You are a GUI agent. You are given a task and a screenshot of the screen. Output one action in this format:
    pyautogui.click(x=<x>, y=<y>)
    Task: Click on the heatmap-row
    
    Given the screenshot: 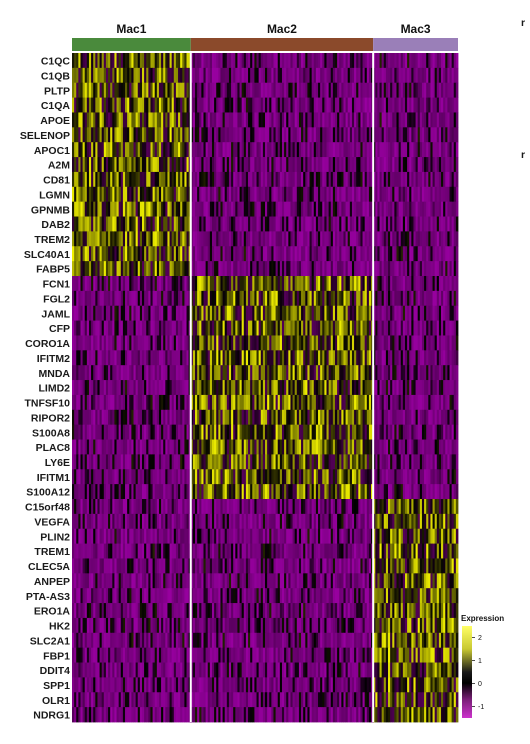 What is the action you would take?
    pyautogui.click(x=265, y=313)
    